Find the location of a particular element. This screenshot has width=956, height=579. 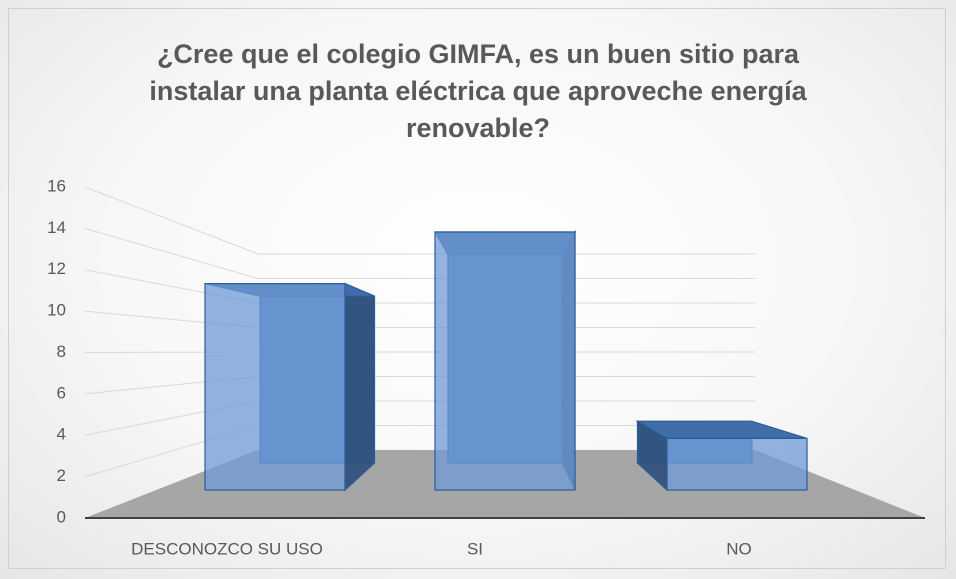

y-tick-label: 0 is located at coordinates (61, 516).